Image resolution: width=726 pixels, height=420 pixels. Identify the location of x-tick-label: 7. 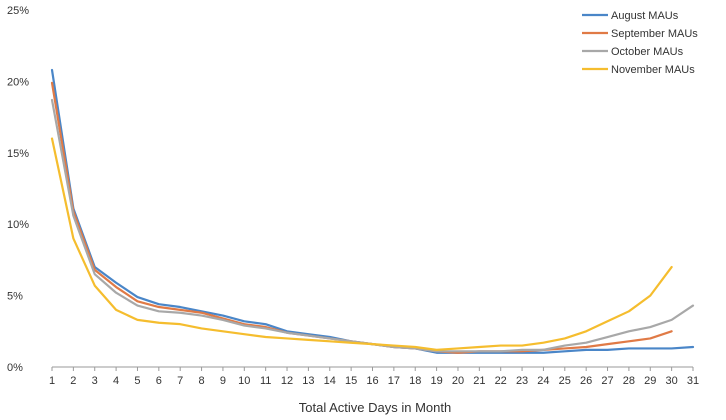
(180, 381).